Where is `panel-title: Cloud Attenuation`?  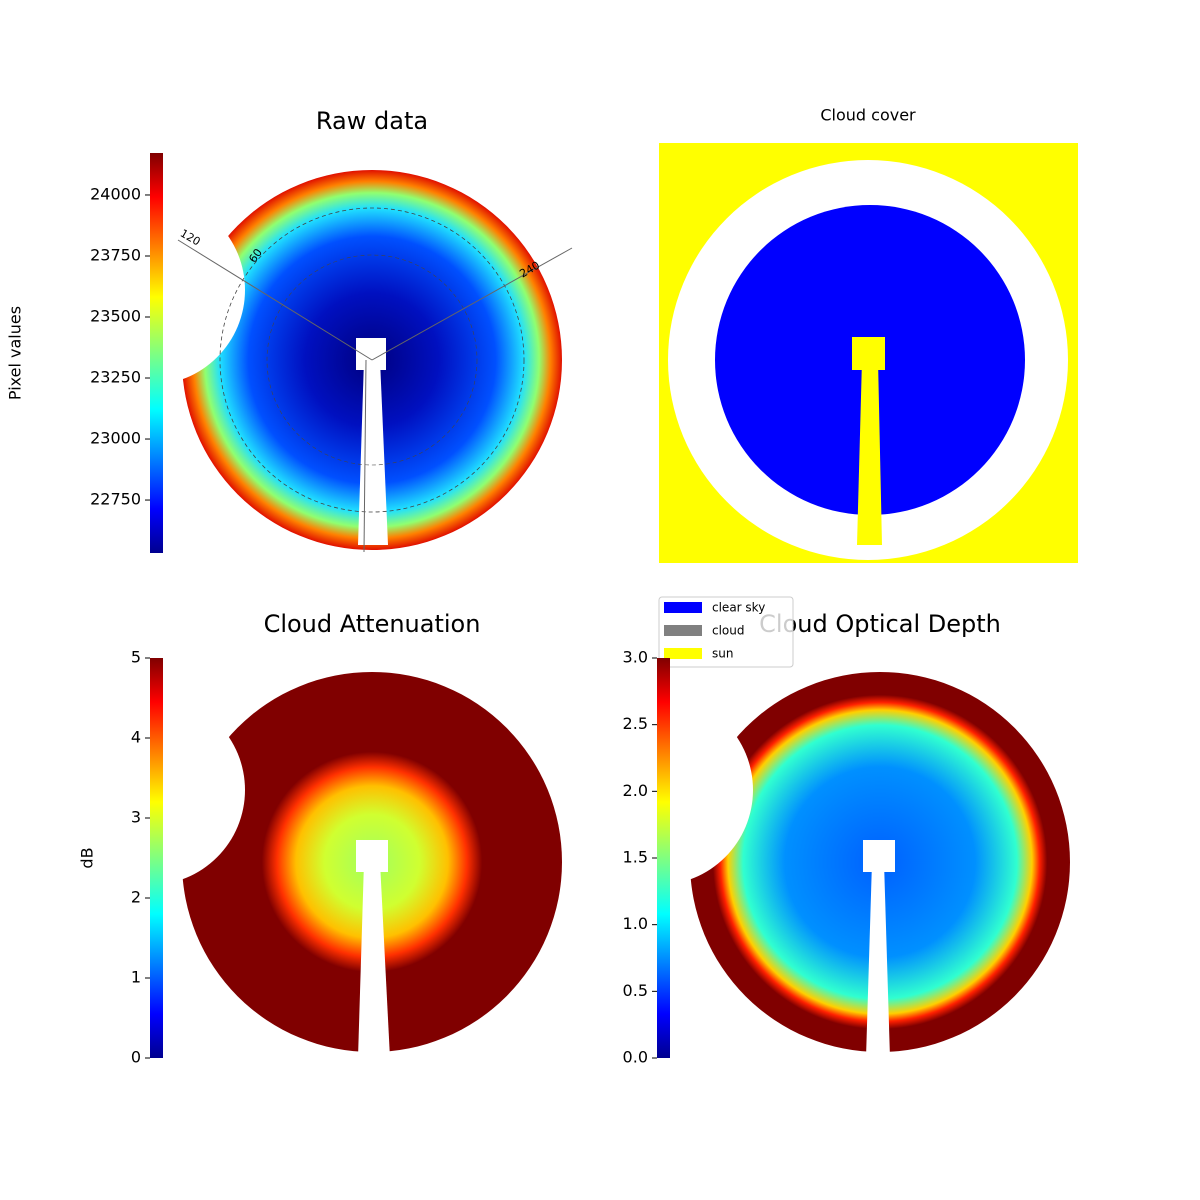
panel-title: Cloud Attenuation is located at coordinates (372, 624).